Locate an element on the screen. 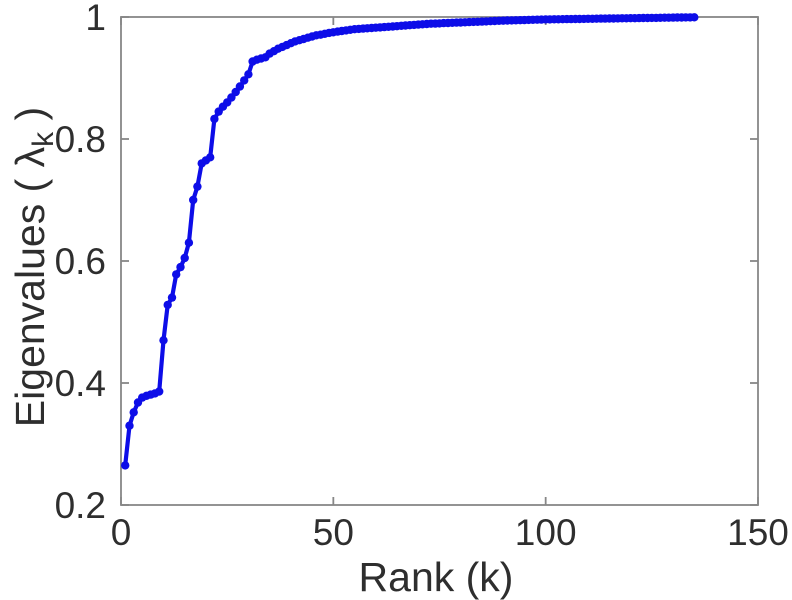  y-tick-labels: 0.2 0.4 0.6 0.8 1 is located at coordinates (80, 263).